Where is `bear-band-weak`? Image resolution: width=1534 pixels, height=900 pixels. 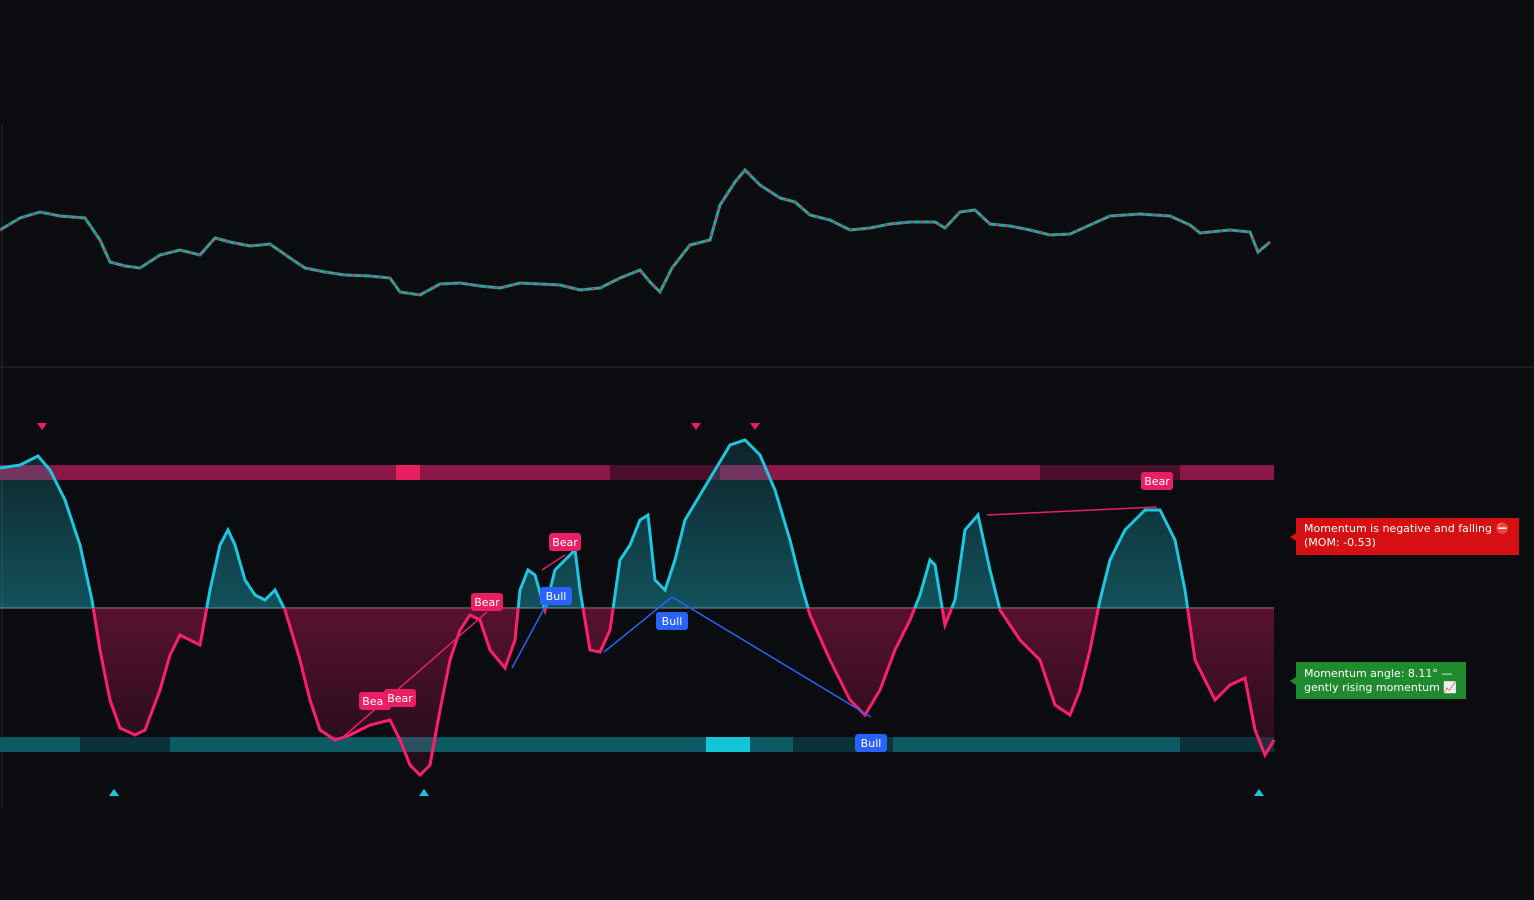 bear-band-weak is located at coordinates (665, 472).